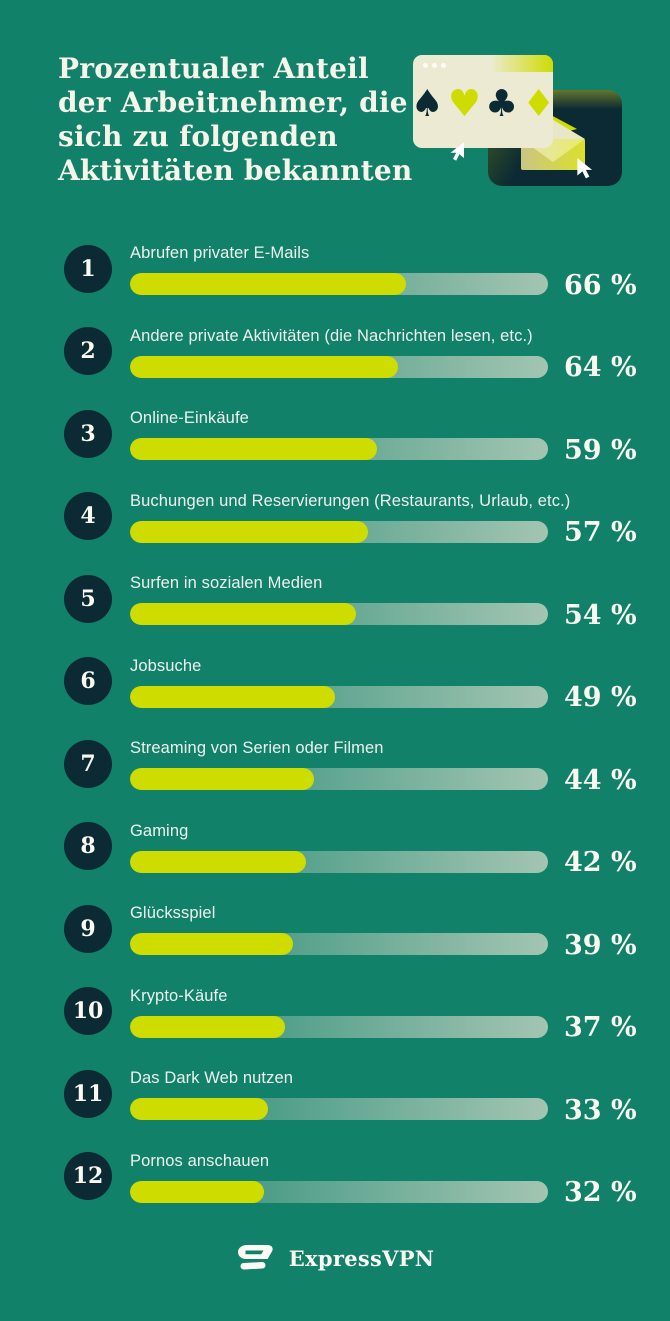 This screenshot has width=670, height=1321. I want to click on rank-number: 9, so click(88, 928).